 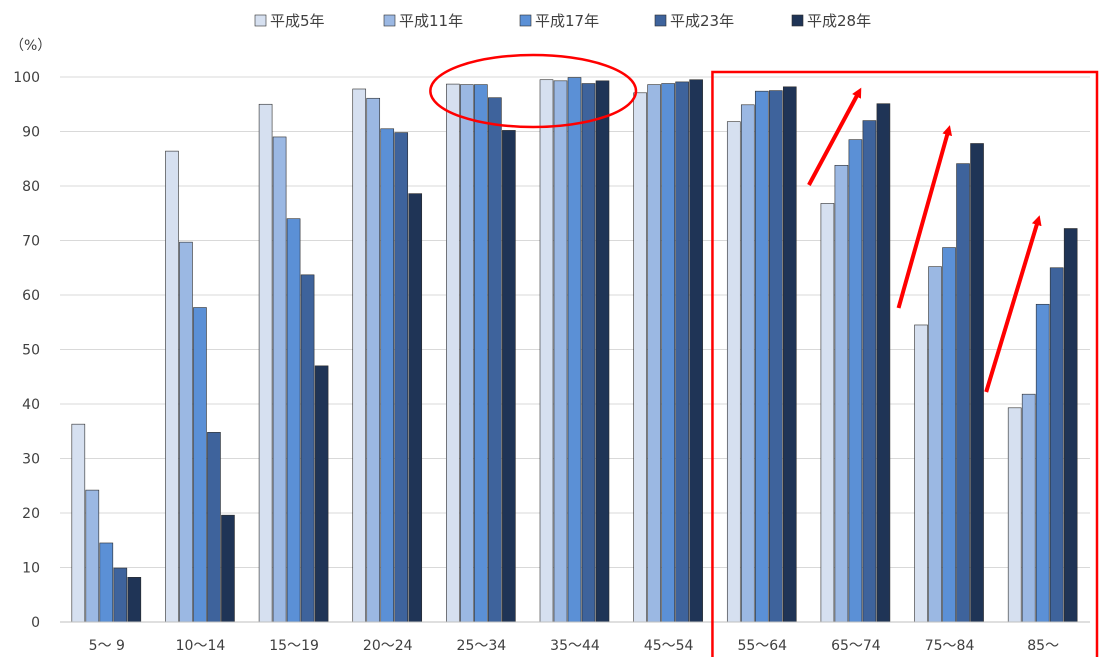 What do you see at coordinates (297, 21) in the screenshot?
I see `legend-label: 平成5年` at bounding box center [297, 21].